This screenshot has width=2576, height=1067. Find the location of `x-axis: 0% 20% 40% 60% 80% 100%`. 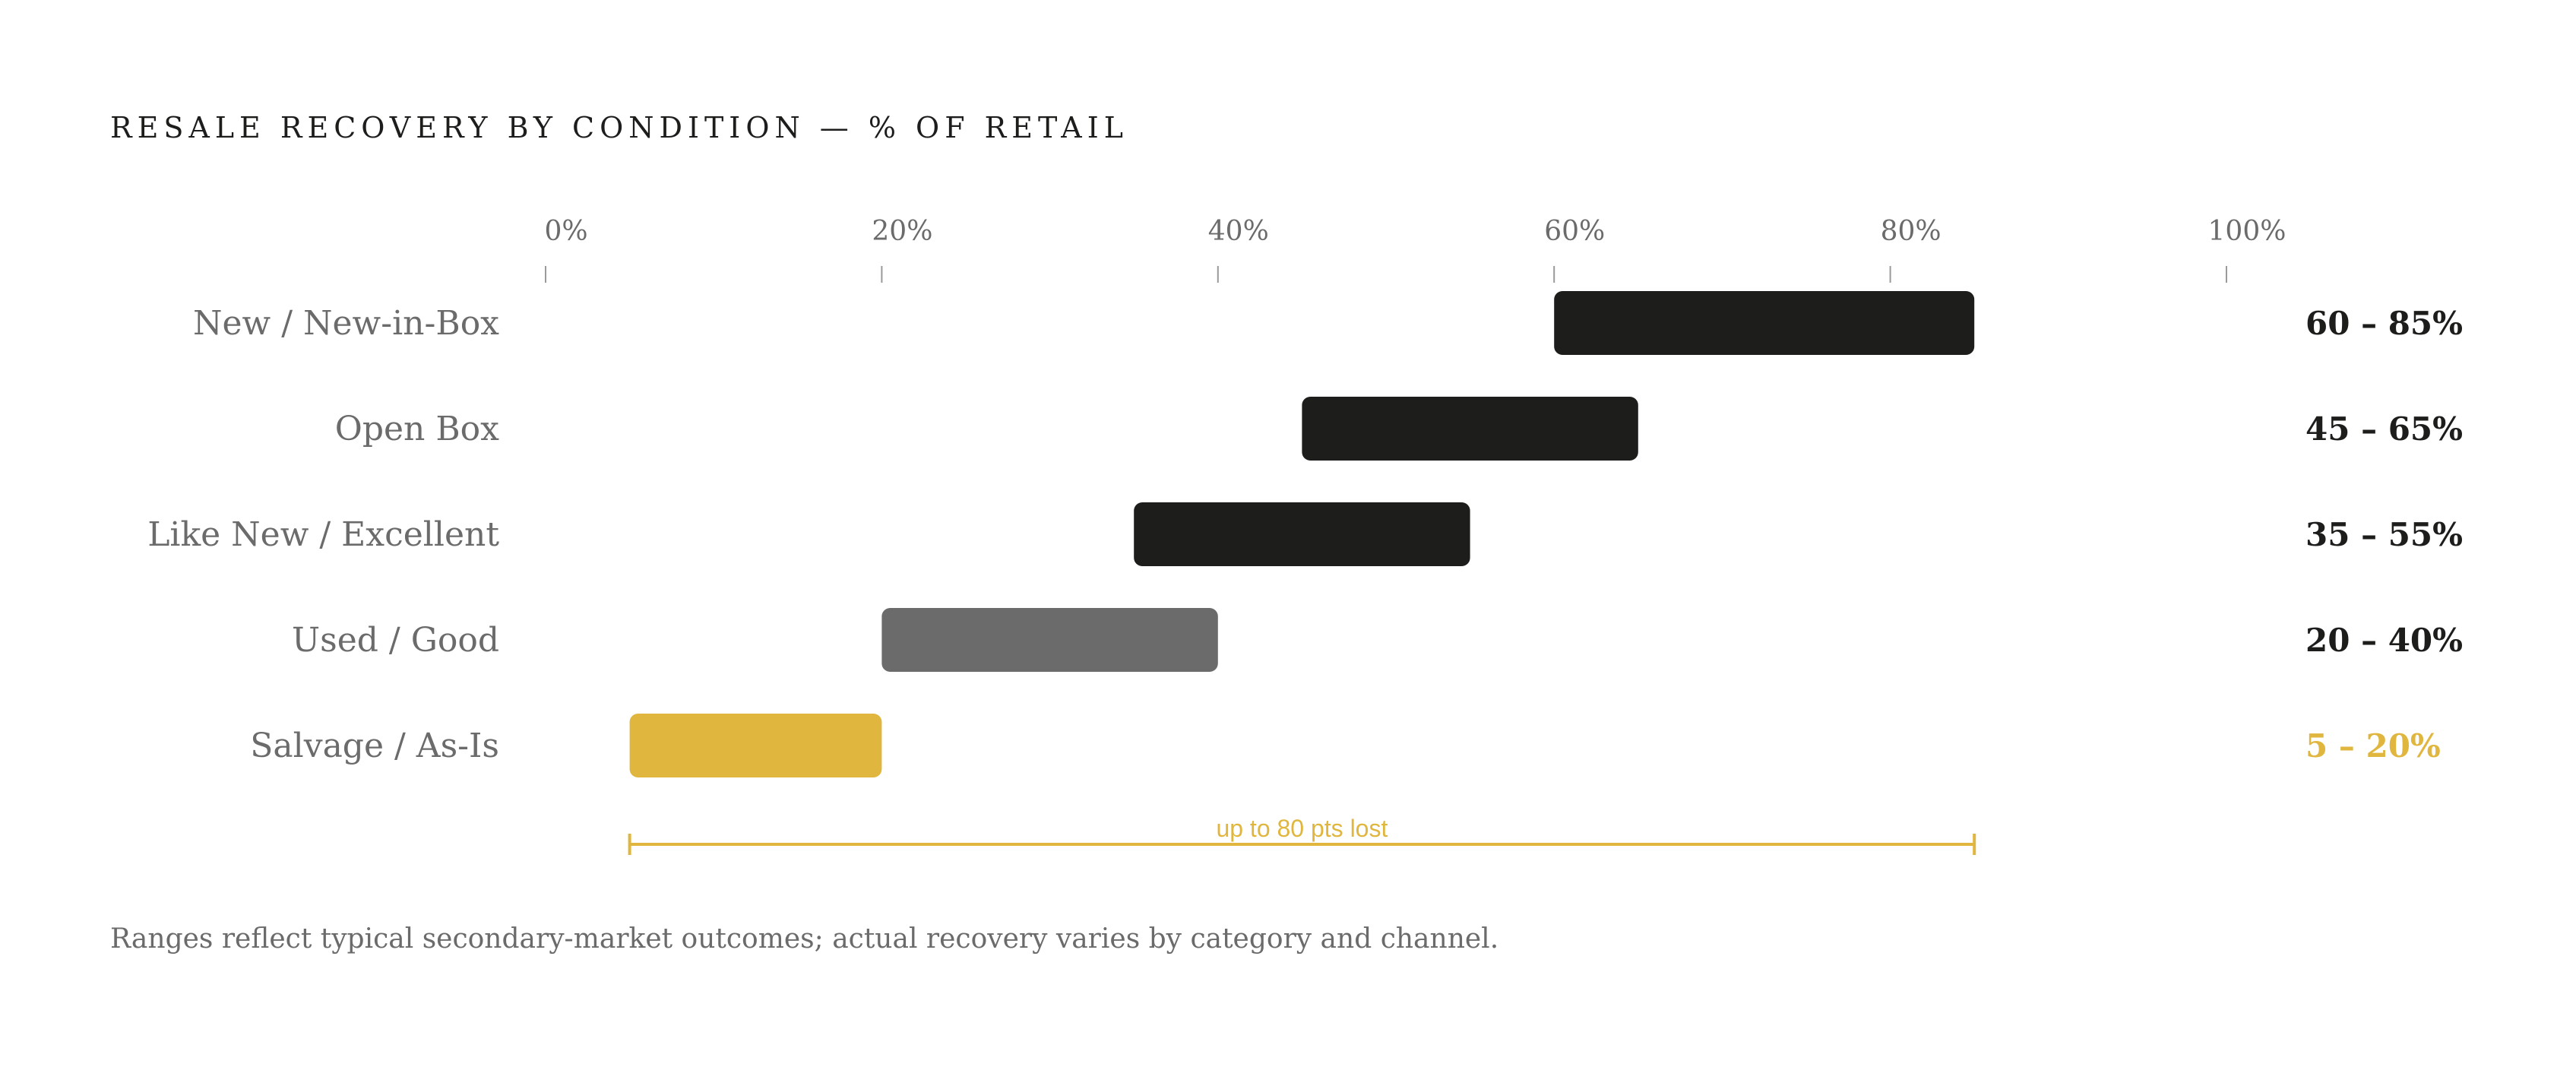

x-axis: 0% 20% 40% 60% 80% 100% is located at coordinates (1415, 249).